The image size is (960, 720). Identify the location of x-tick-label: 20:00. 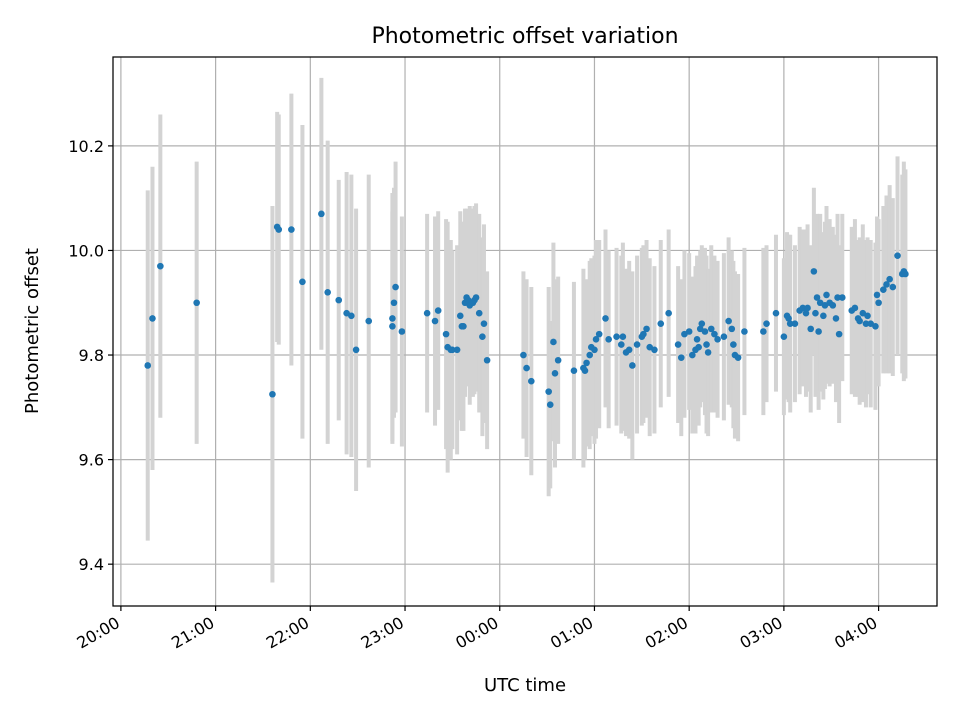
(97, 633).